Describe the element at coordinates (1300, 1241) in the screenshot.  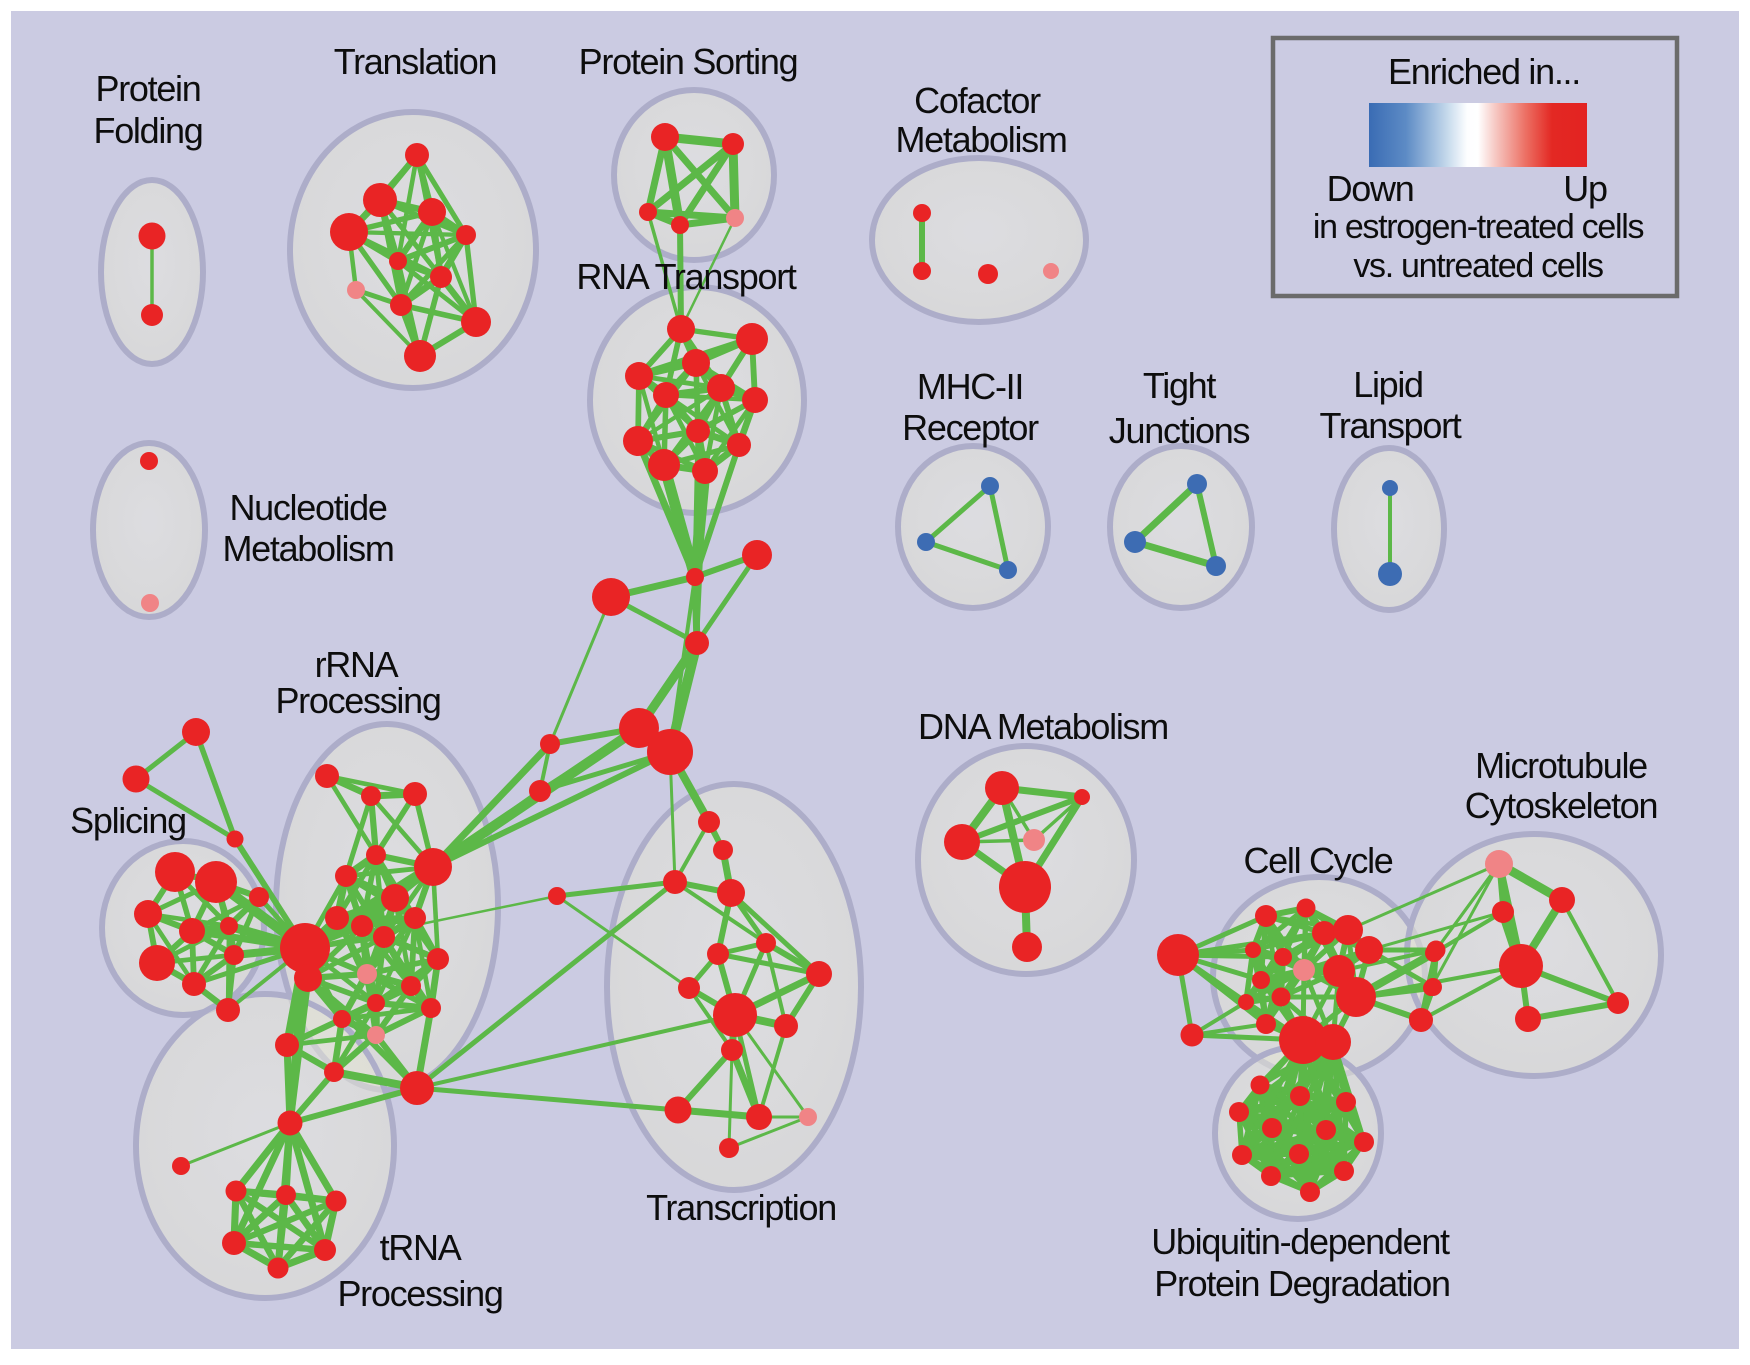
I see `svg-text: Ubiquitin-dependent` at that location.